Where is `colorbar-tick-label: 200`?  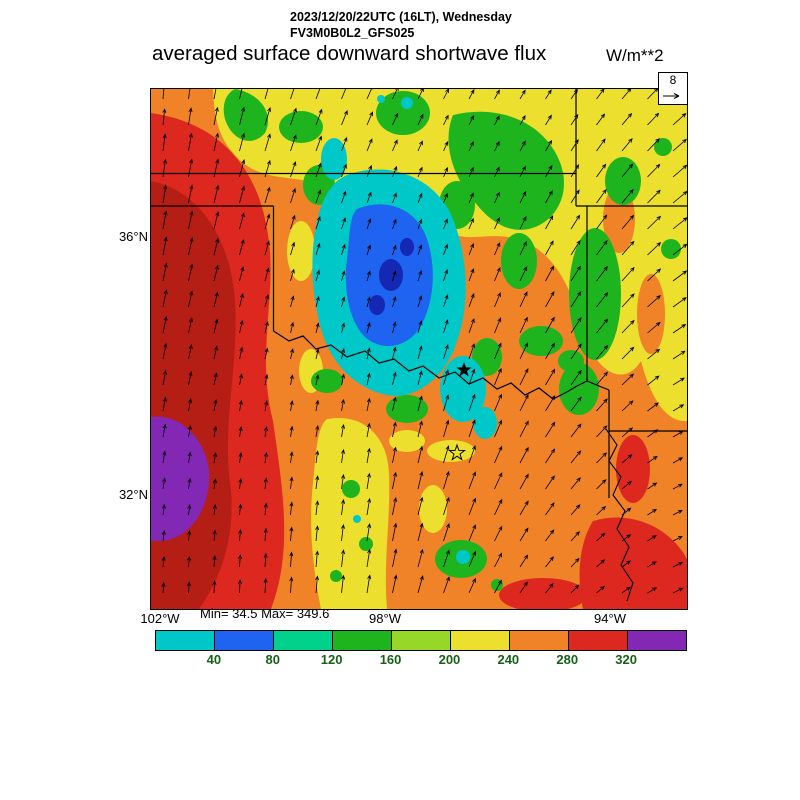
colorbar-tick-label: 200 is located at coordinates (449, 659).